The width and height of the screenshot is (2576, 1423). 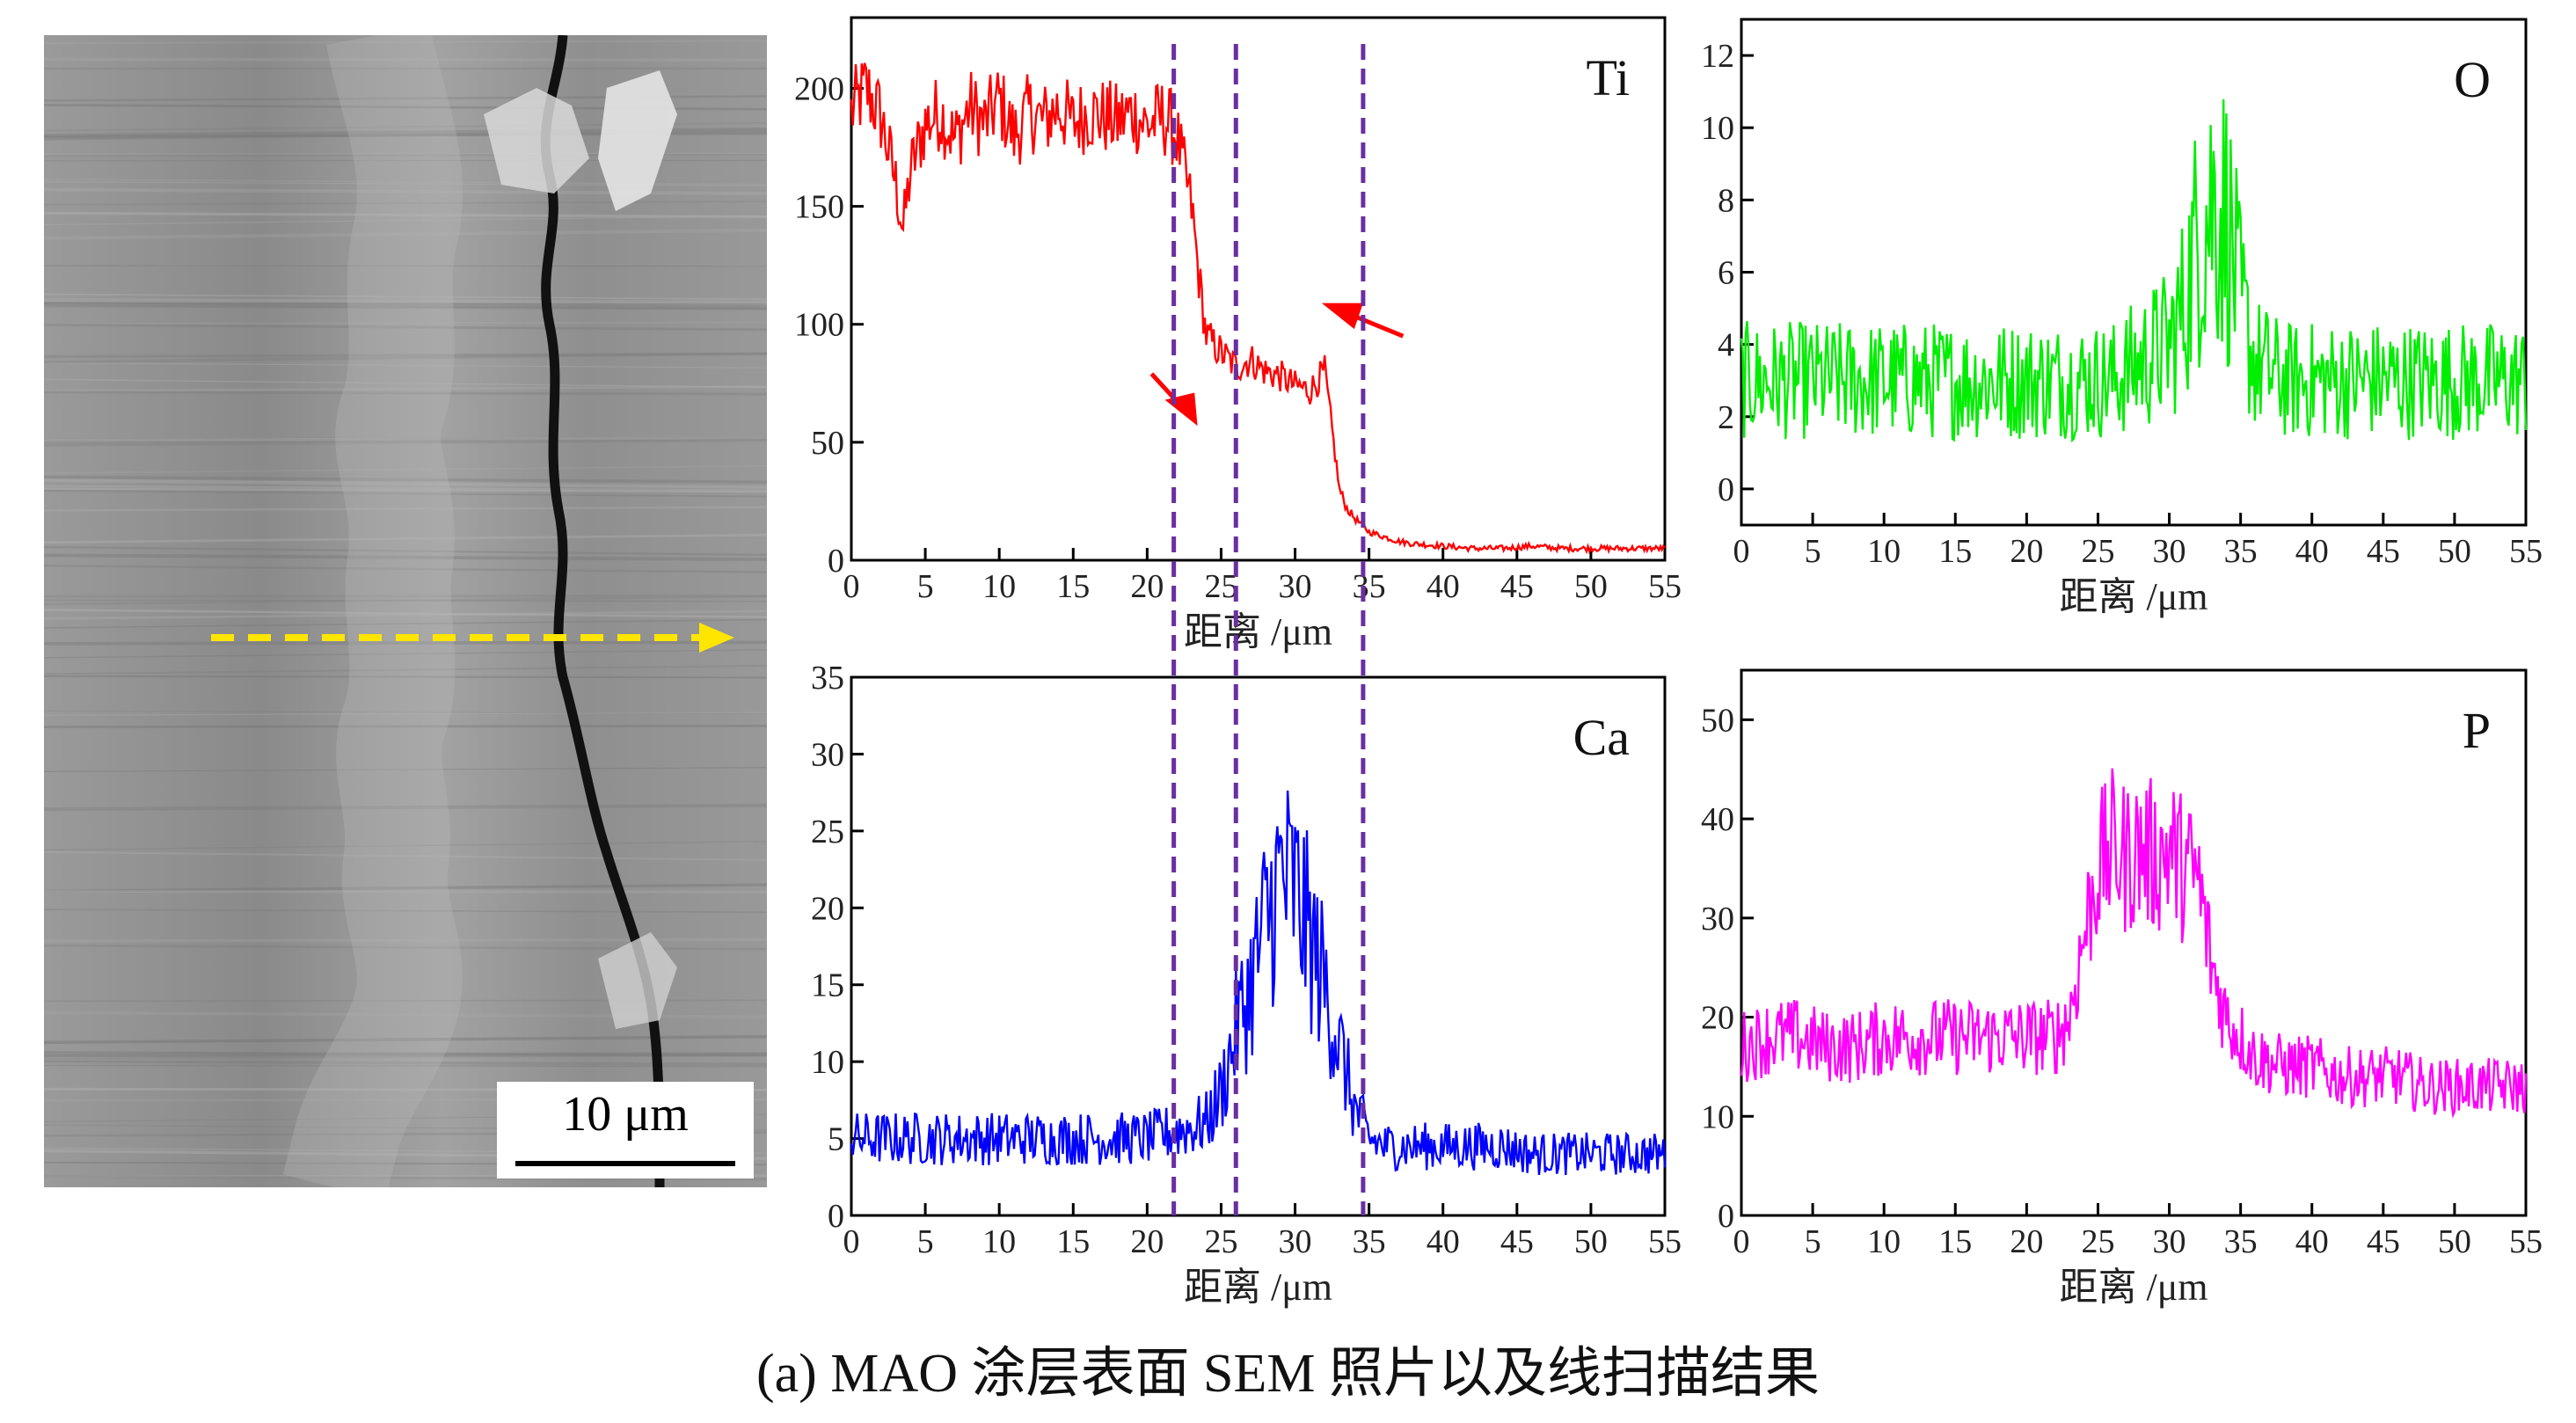 What do you see at coordinates (1717, 720) in the screenshot?
I see `p-y-tick-label: 50` at bounding box center [1717, 720].